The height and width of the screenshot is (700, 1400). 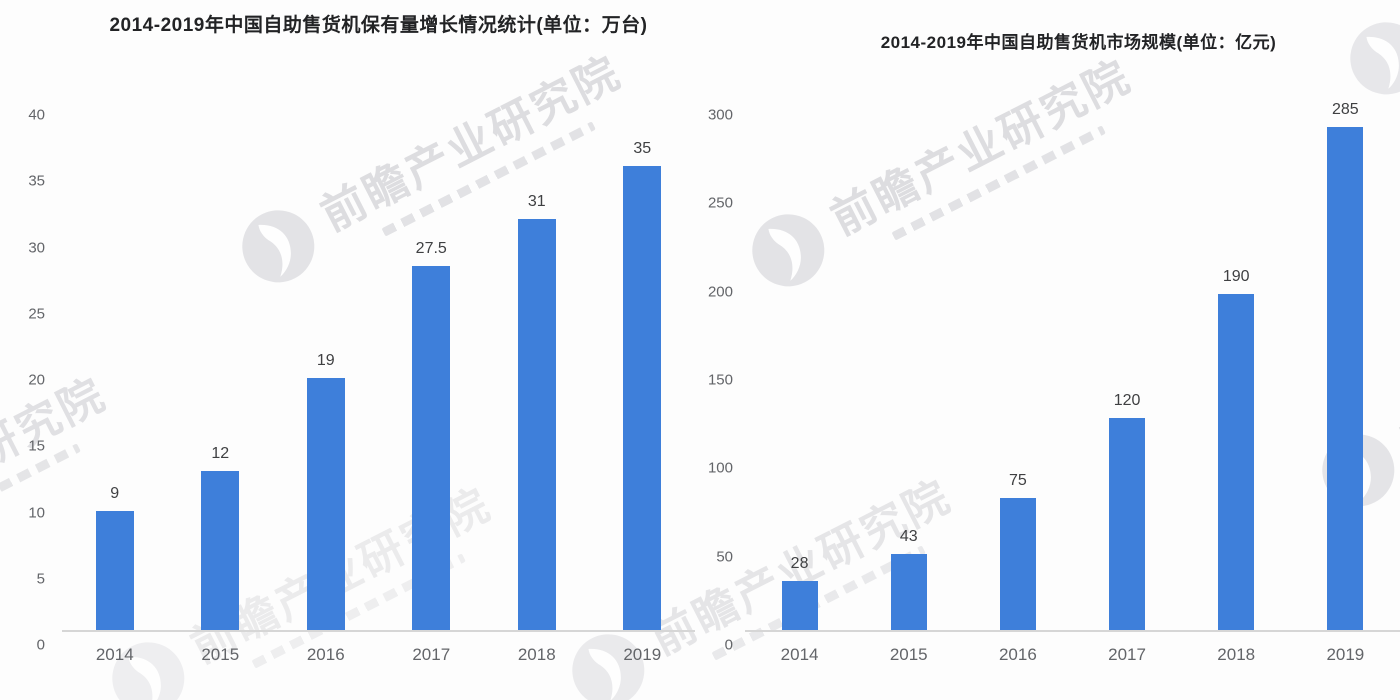 I want to click on y-tick-label: 5, so click(x=40, y=579).